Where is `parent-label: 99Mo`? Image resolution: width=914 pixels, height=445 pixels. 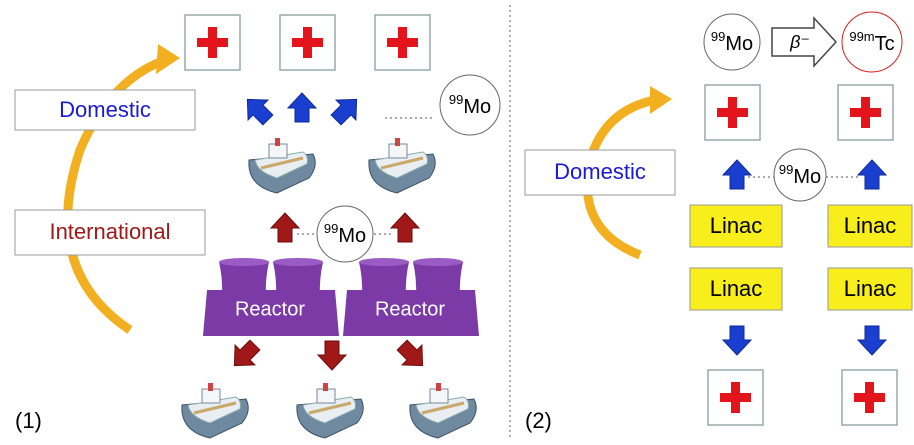
parent-label: 99Mo is located at coordinates (732, 42).